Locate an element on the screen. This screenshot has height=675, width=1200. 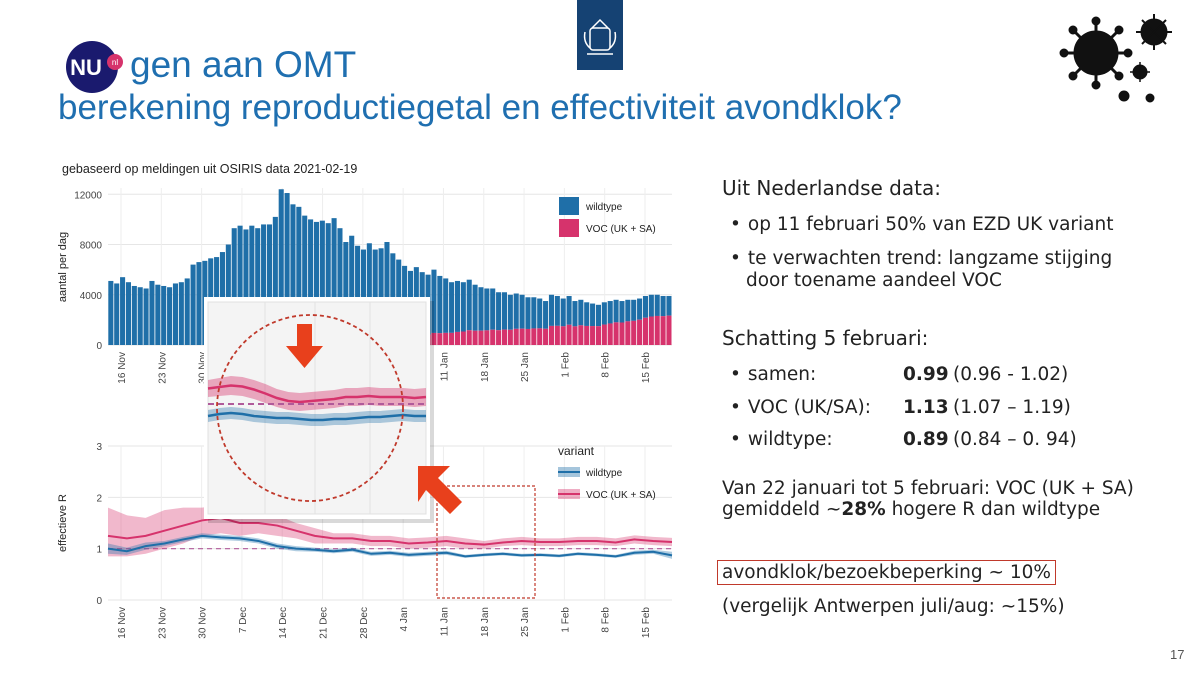
estimate-heading: Schatting 5 februari: is located at coordinates (825, 338).